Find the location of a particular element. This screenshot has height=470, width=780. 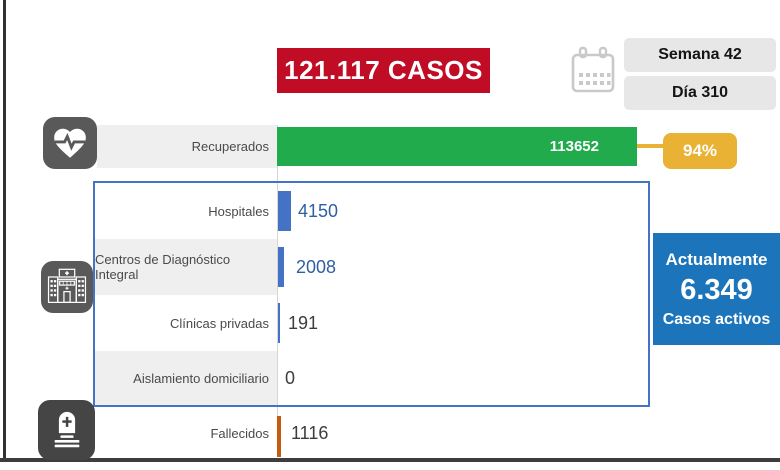

active-cases-box: Actualmente 6.349 Casos activos is located at coordinates (716, 289).